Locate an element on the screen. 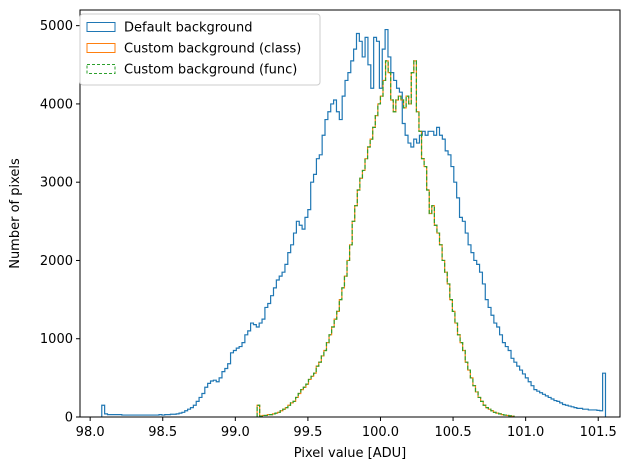 The width and height of the screenshot is (630, 470). legend-label: Custom background (func) is located at coordinates (210, 70).